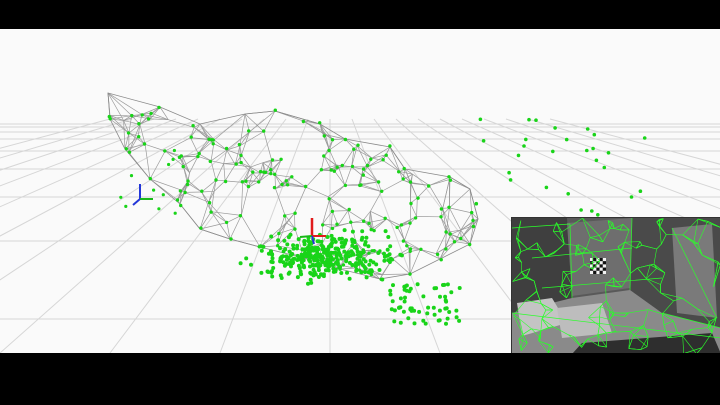 This screenshot has width=720, height=405. I want to click on camera-feed-inset, so click(615, 285).